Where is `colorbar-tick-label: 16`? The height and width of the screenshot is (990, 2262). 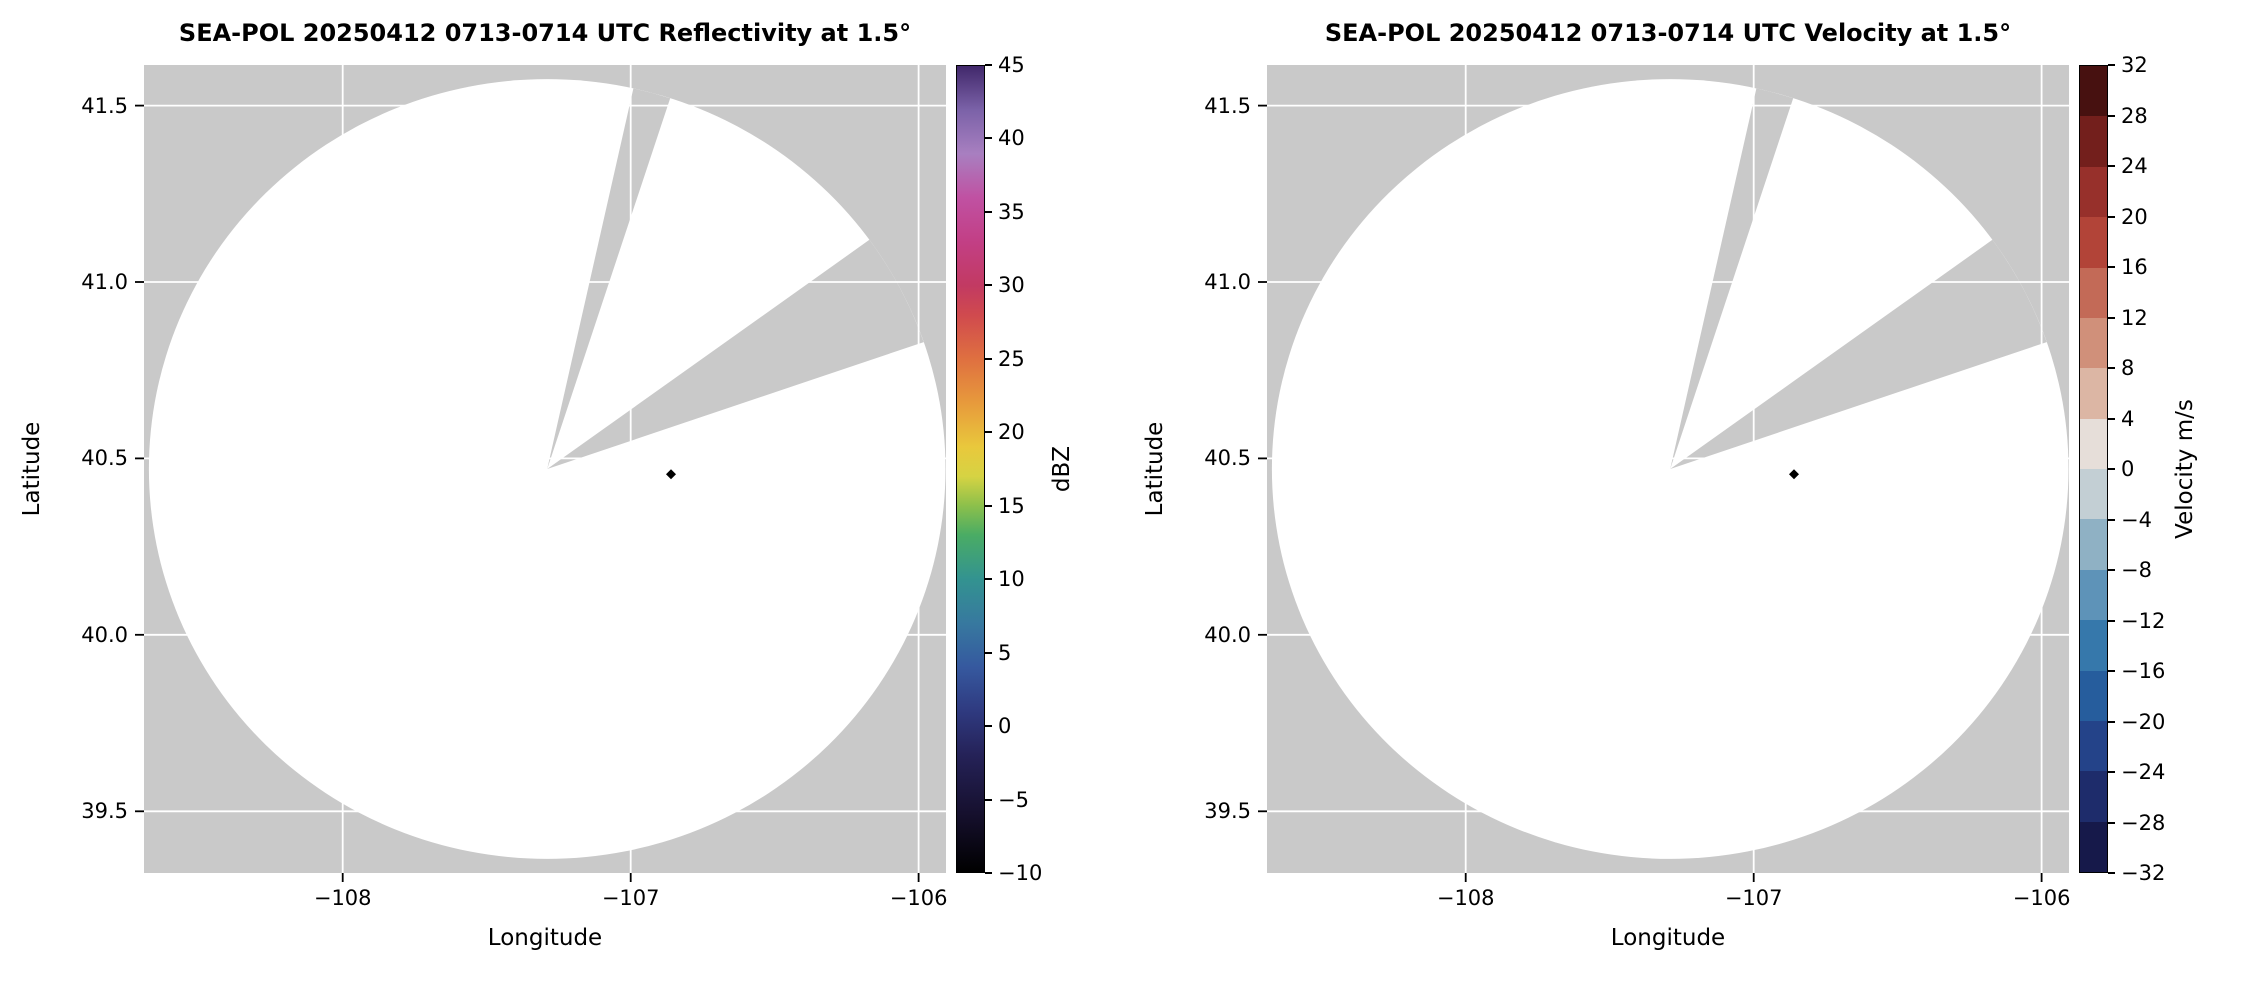
colorbar-tick-label: 16 is located at coordinates (2134, 267).